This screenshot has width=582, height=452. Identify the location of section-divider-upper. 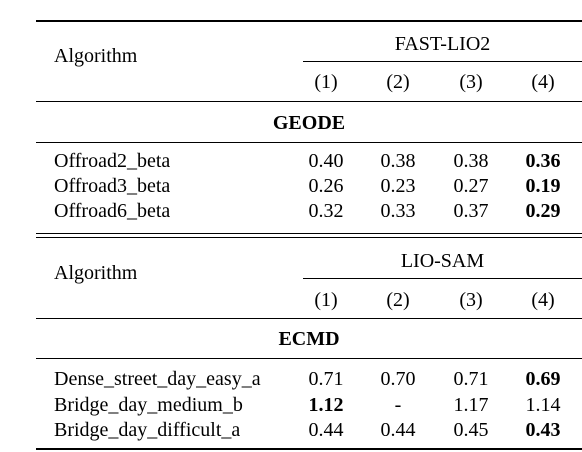
(309, 233).